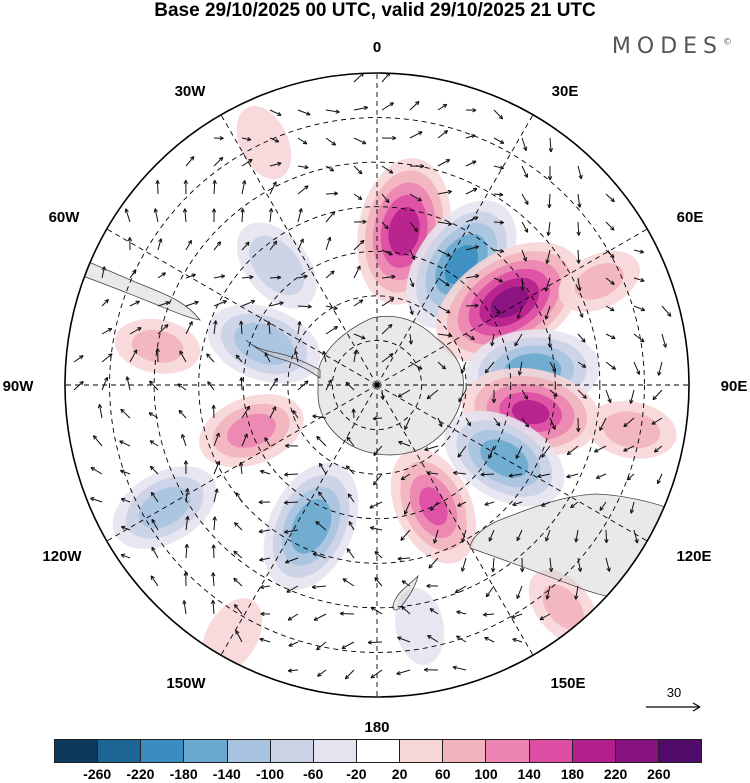 The height and width of the screenshot is (783, 750). I want to click on pole-marker, so click(377, 385).